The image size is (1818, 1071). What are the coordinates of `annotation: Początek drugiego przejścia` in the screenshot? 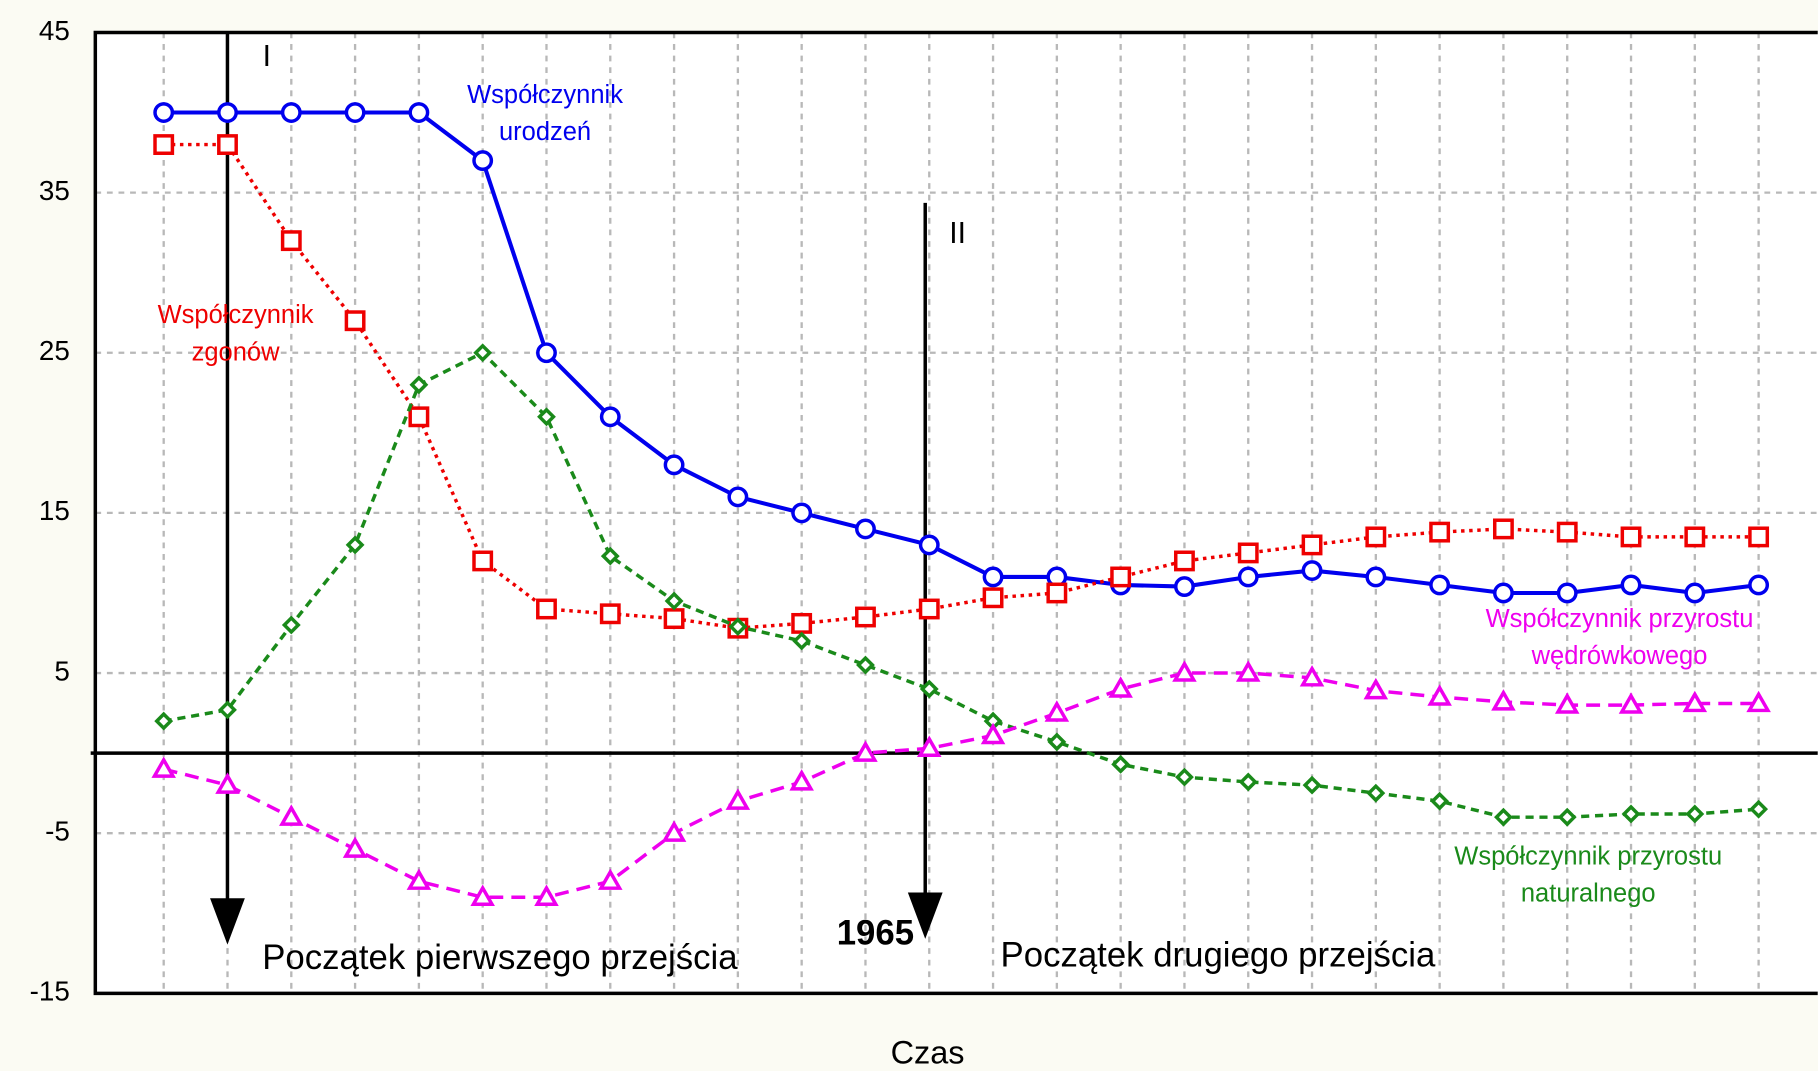 It's located at (1218, 956).